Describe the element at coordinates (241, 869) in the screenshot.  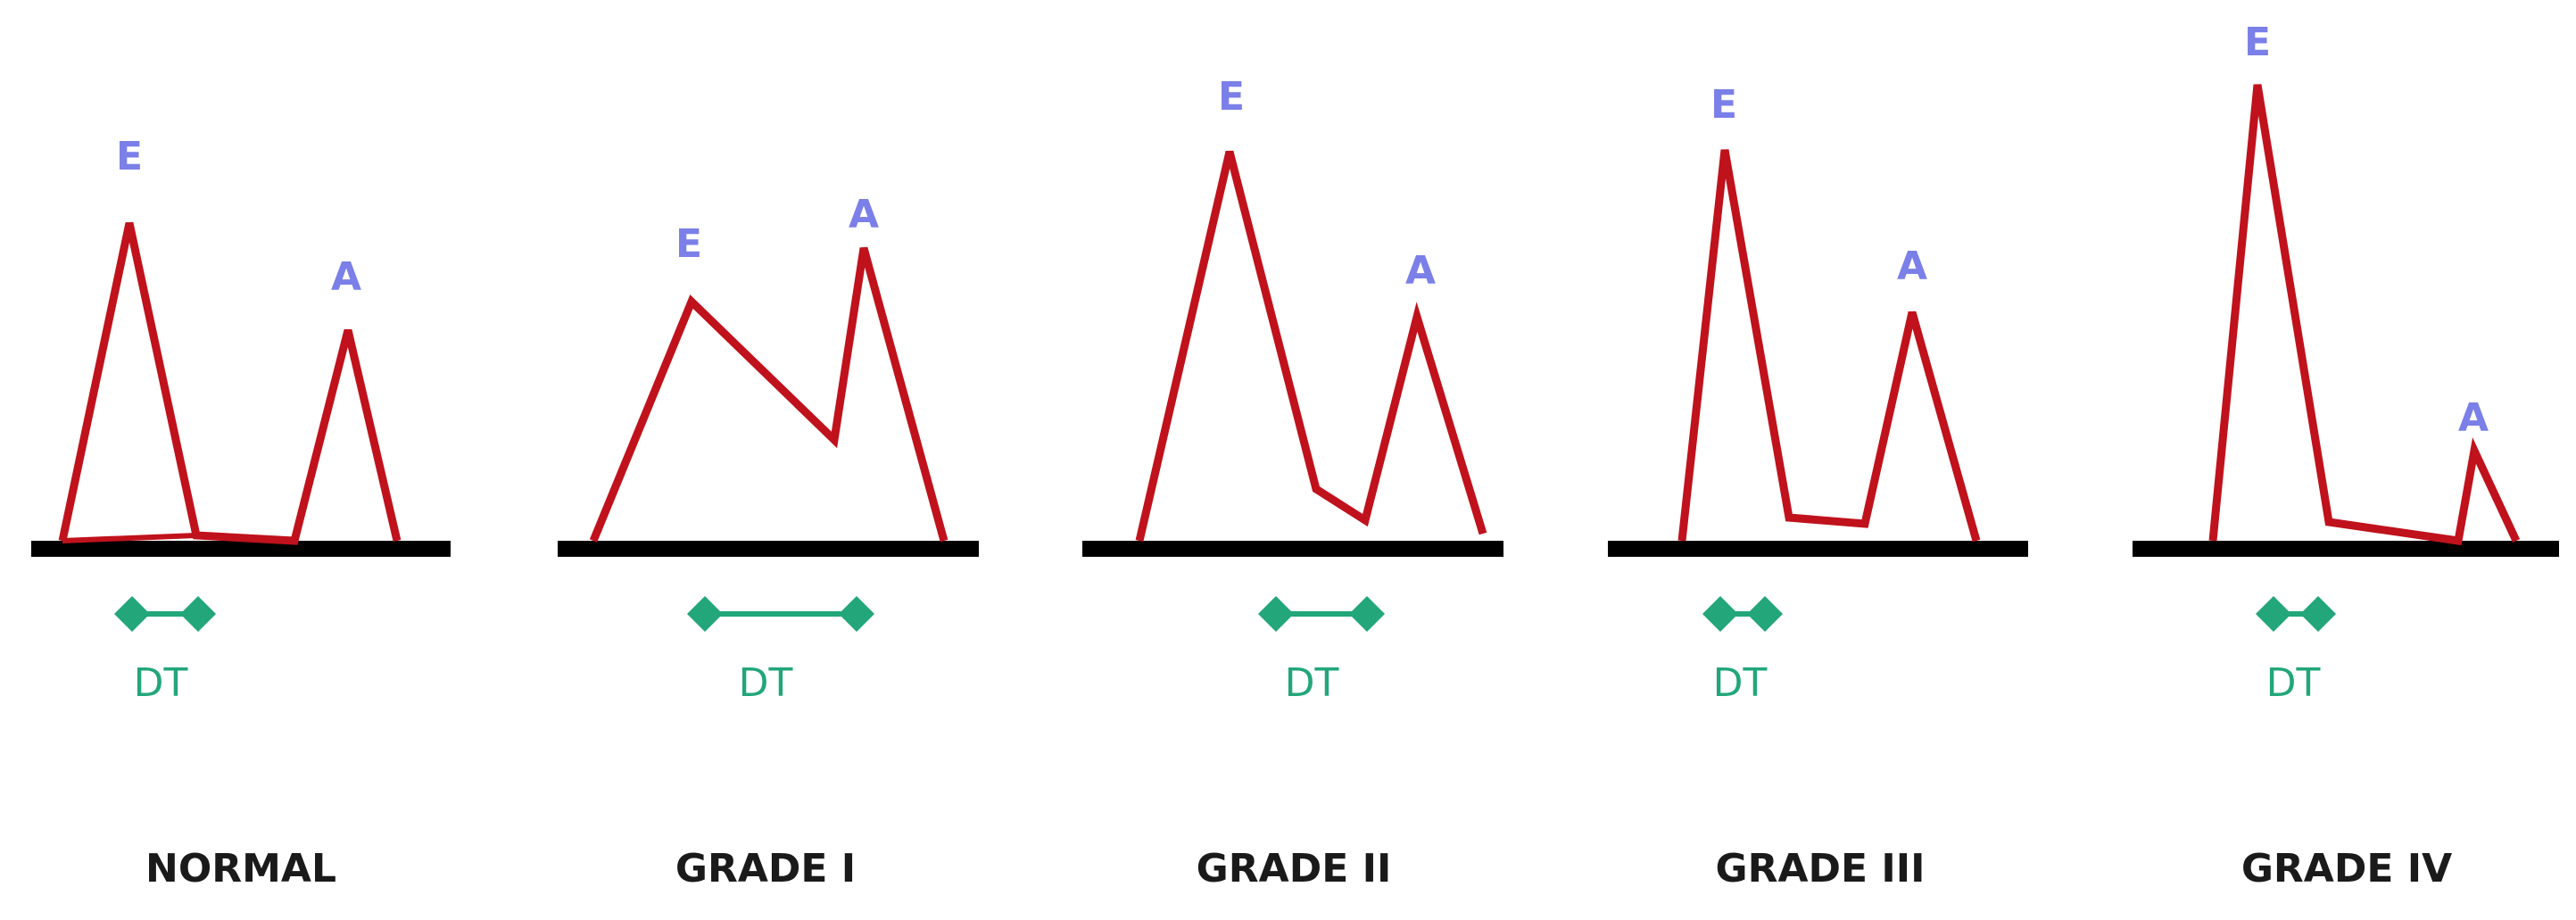
I see `panel-title-normal: NORMAL` at that location.